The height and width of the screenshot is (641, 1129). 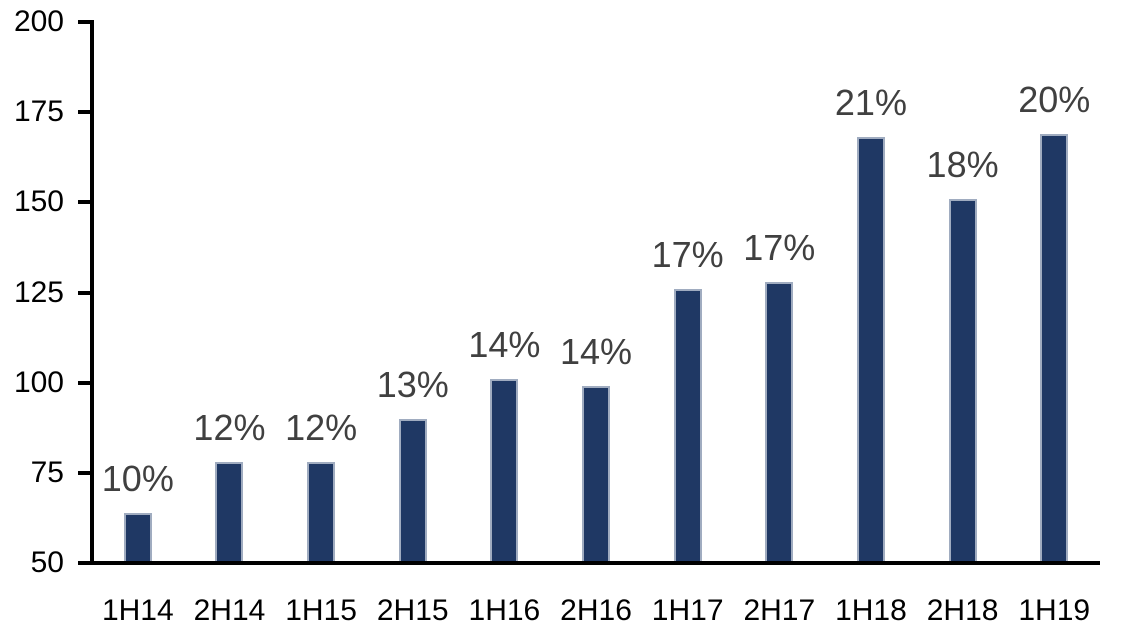 What do you see at coordinates (504, 610) in the screenshot?
I see `x-axis-tick-label: 1H16` at bounding box center [504, 610].